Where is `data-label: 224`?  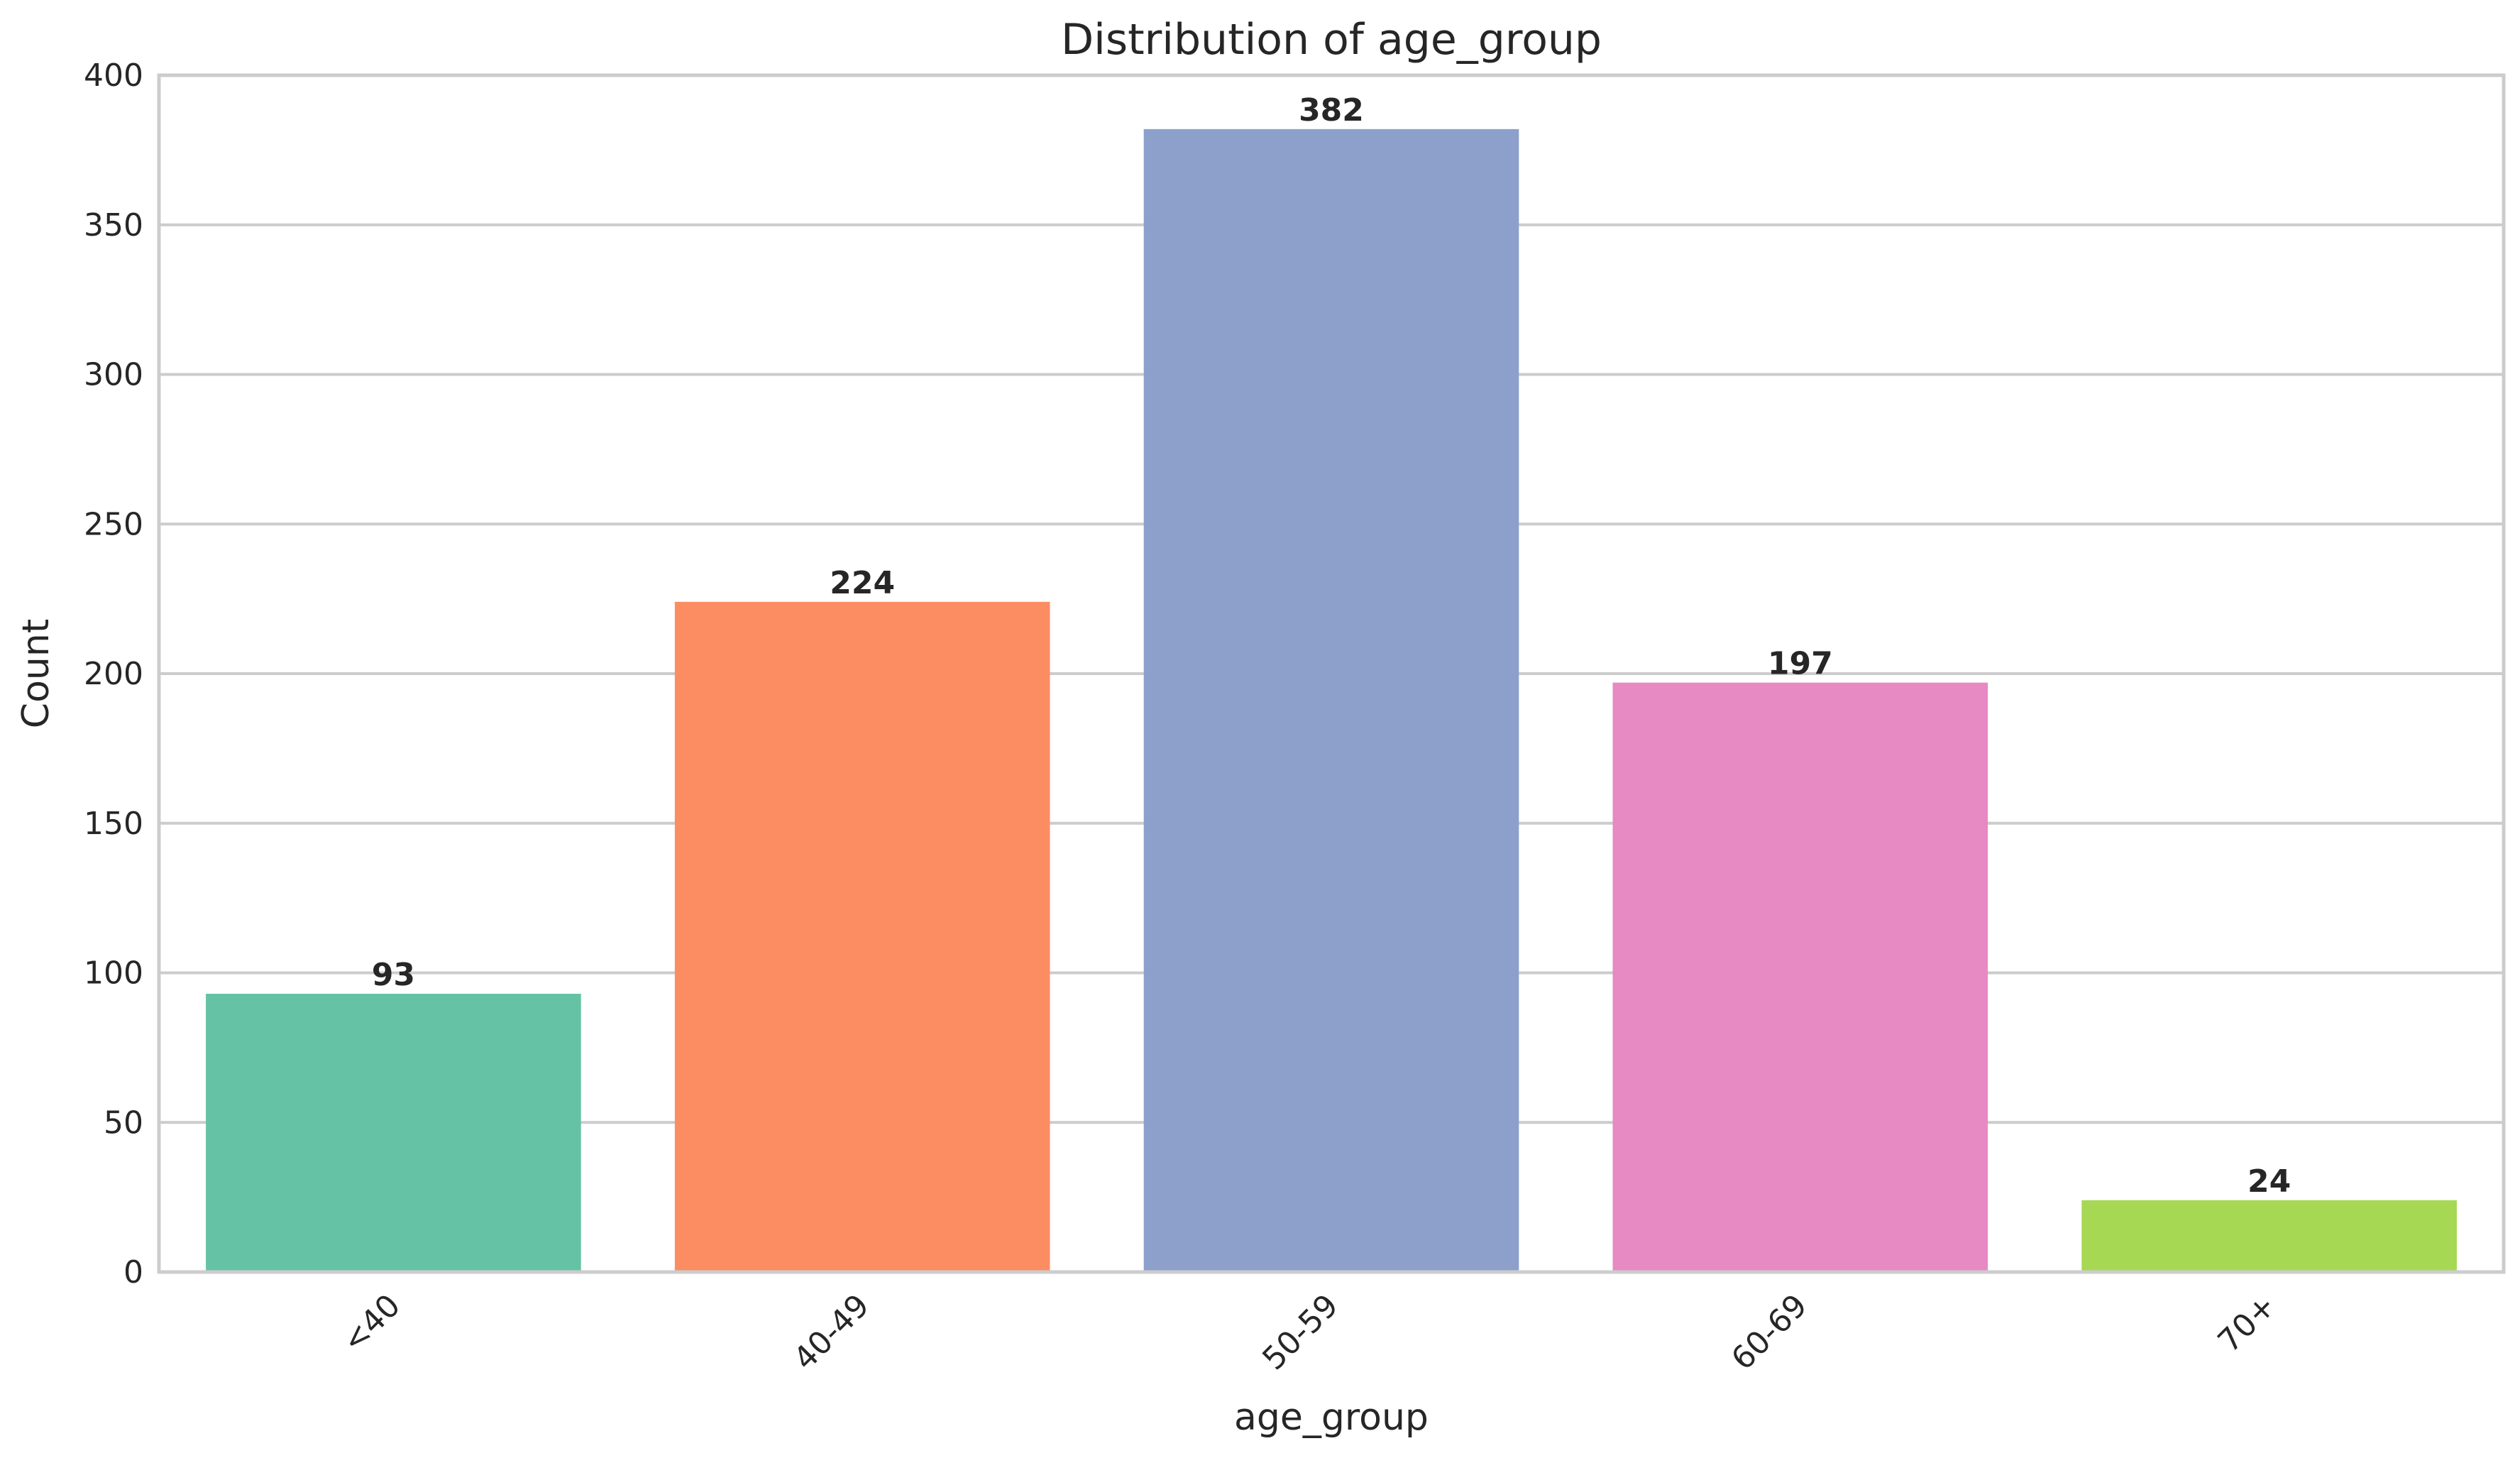 data-label: 224 is located at coordinates (863, 583).